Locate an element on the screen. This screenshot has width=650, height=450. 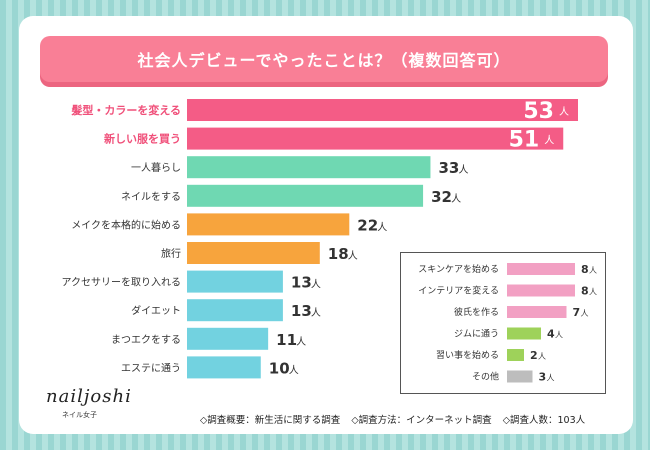
category-label: ネイルをする is located at coordinates (151, 197).